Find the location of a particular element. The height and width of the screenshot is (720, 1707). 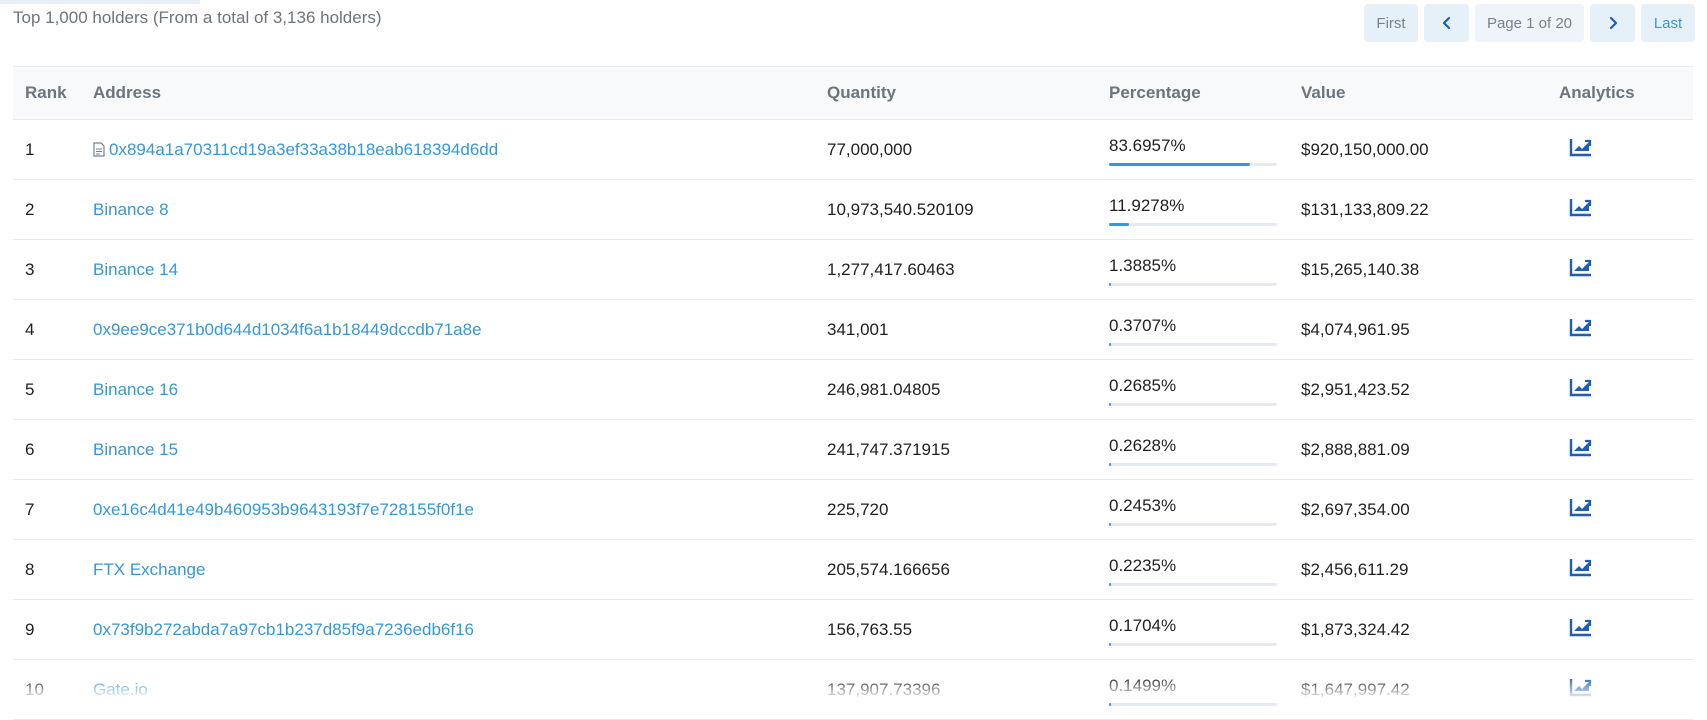

quantity-cell: 1,277,417.60463 is located at coordinates (891, 269).